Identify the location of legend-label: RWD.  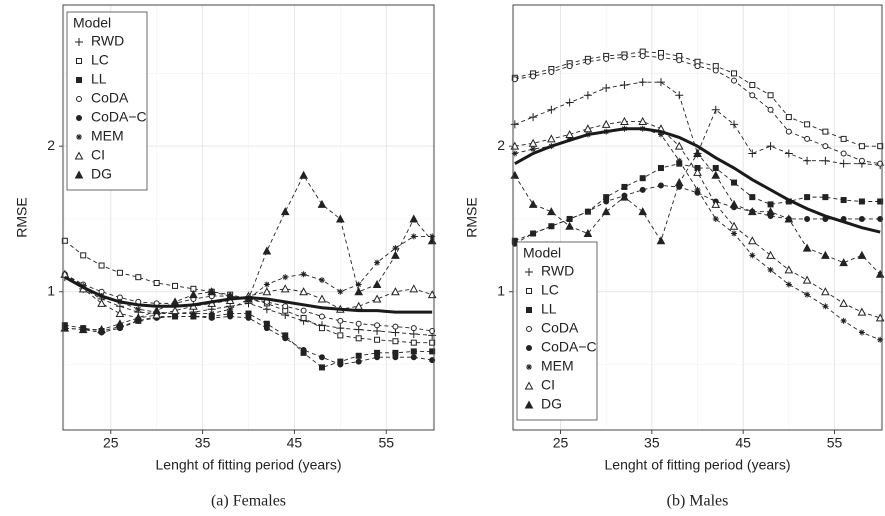
(107, 41).